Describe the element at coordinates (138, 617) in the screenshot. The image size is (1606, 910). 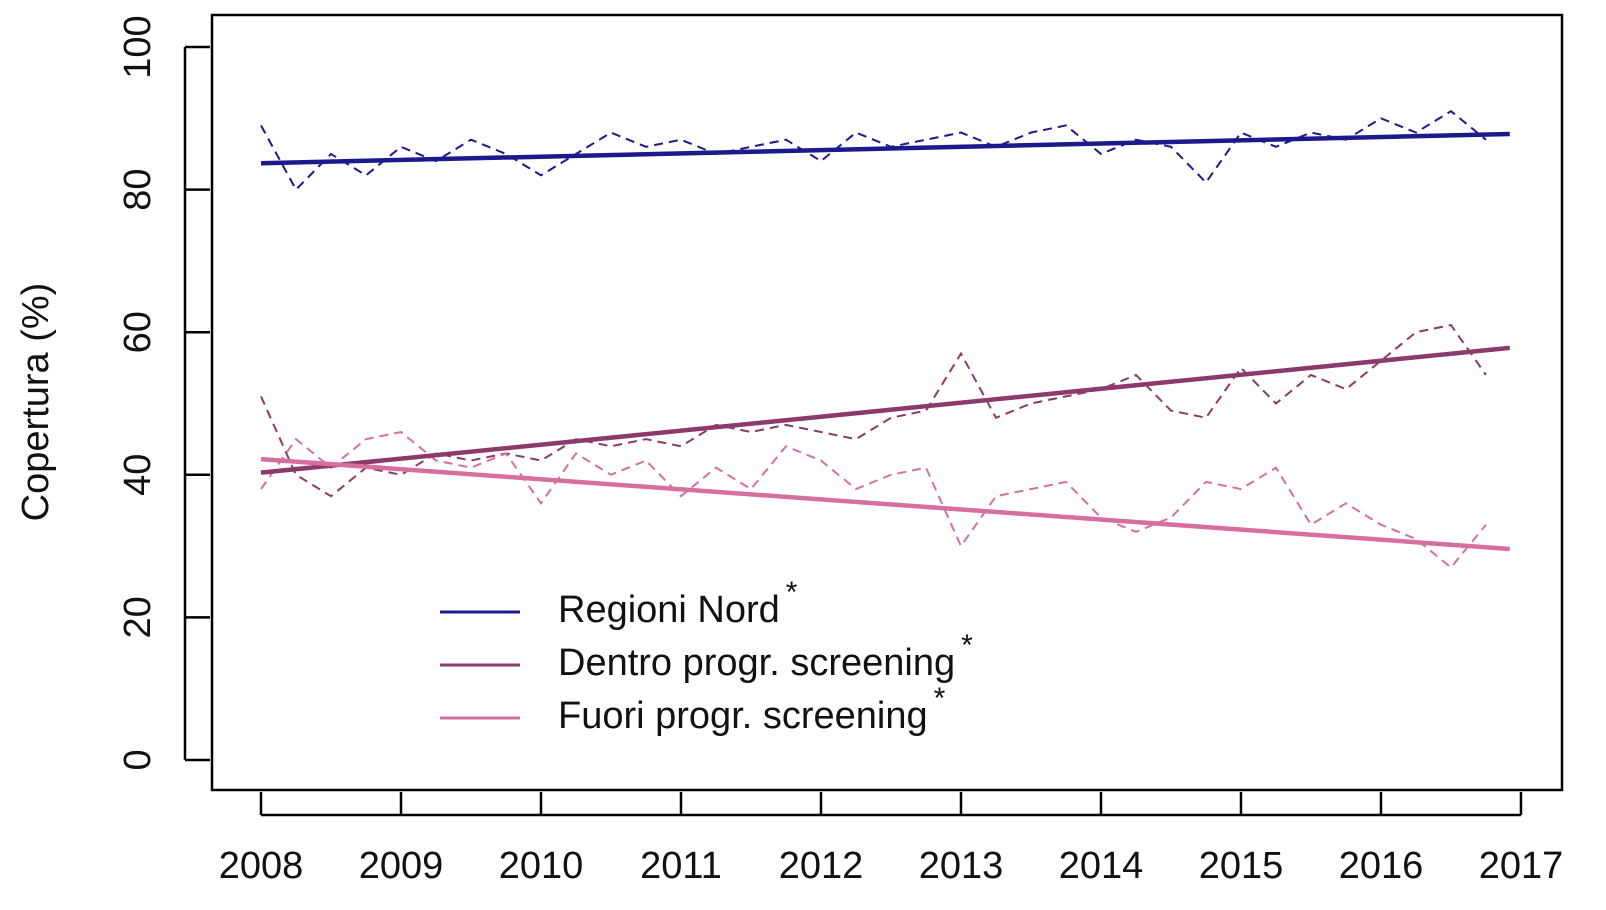
I see `y-tick-label: 20` at that location.